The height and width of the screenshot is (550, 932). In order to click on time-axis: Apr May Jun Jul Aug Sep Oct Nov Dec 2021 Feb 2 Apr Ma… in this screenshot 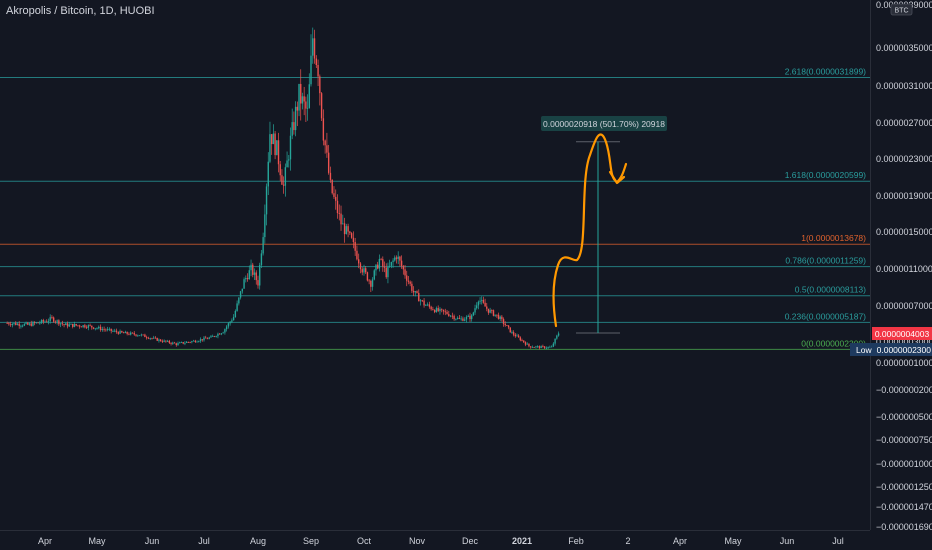, I will do `click(441, 541)`.